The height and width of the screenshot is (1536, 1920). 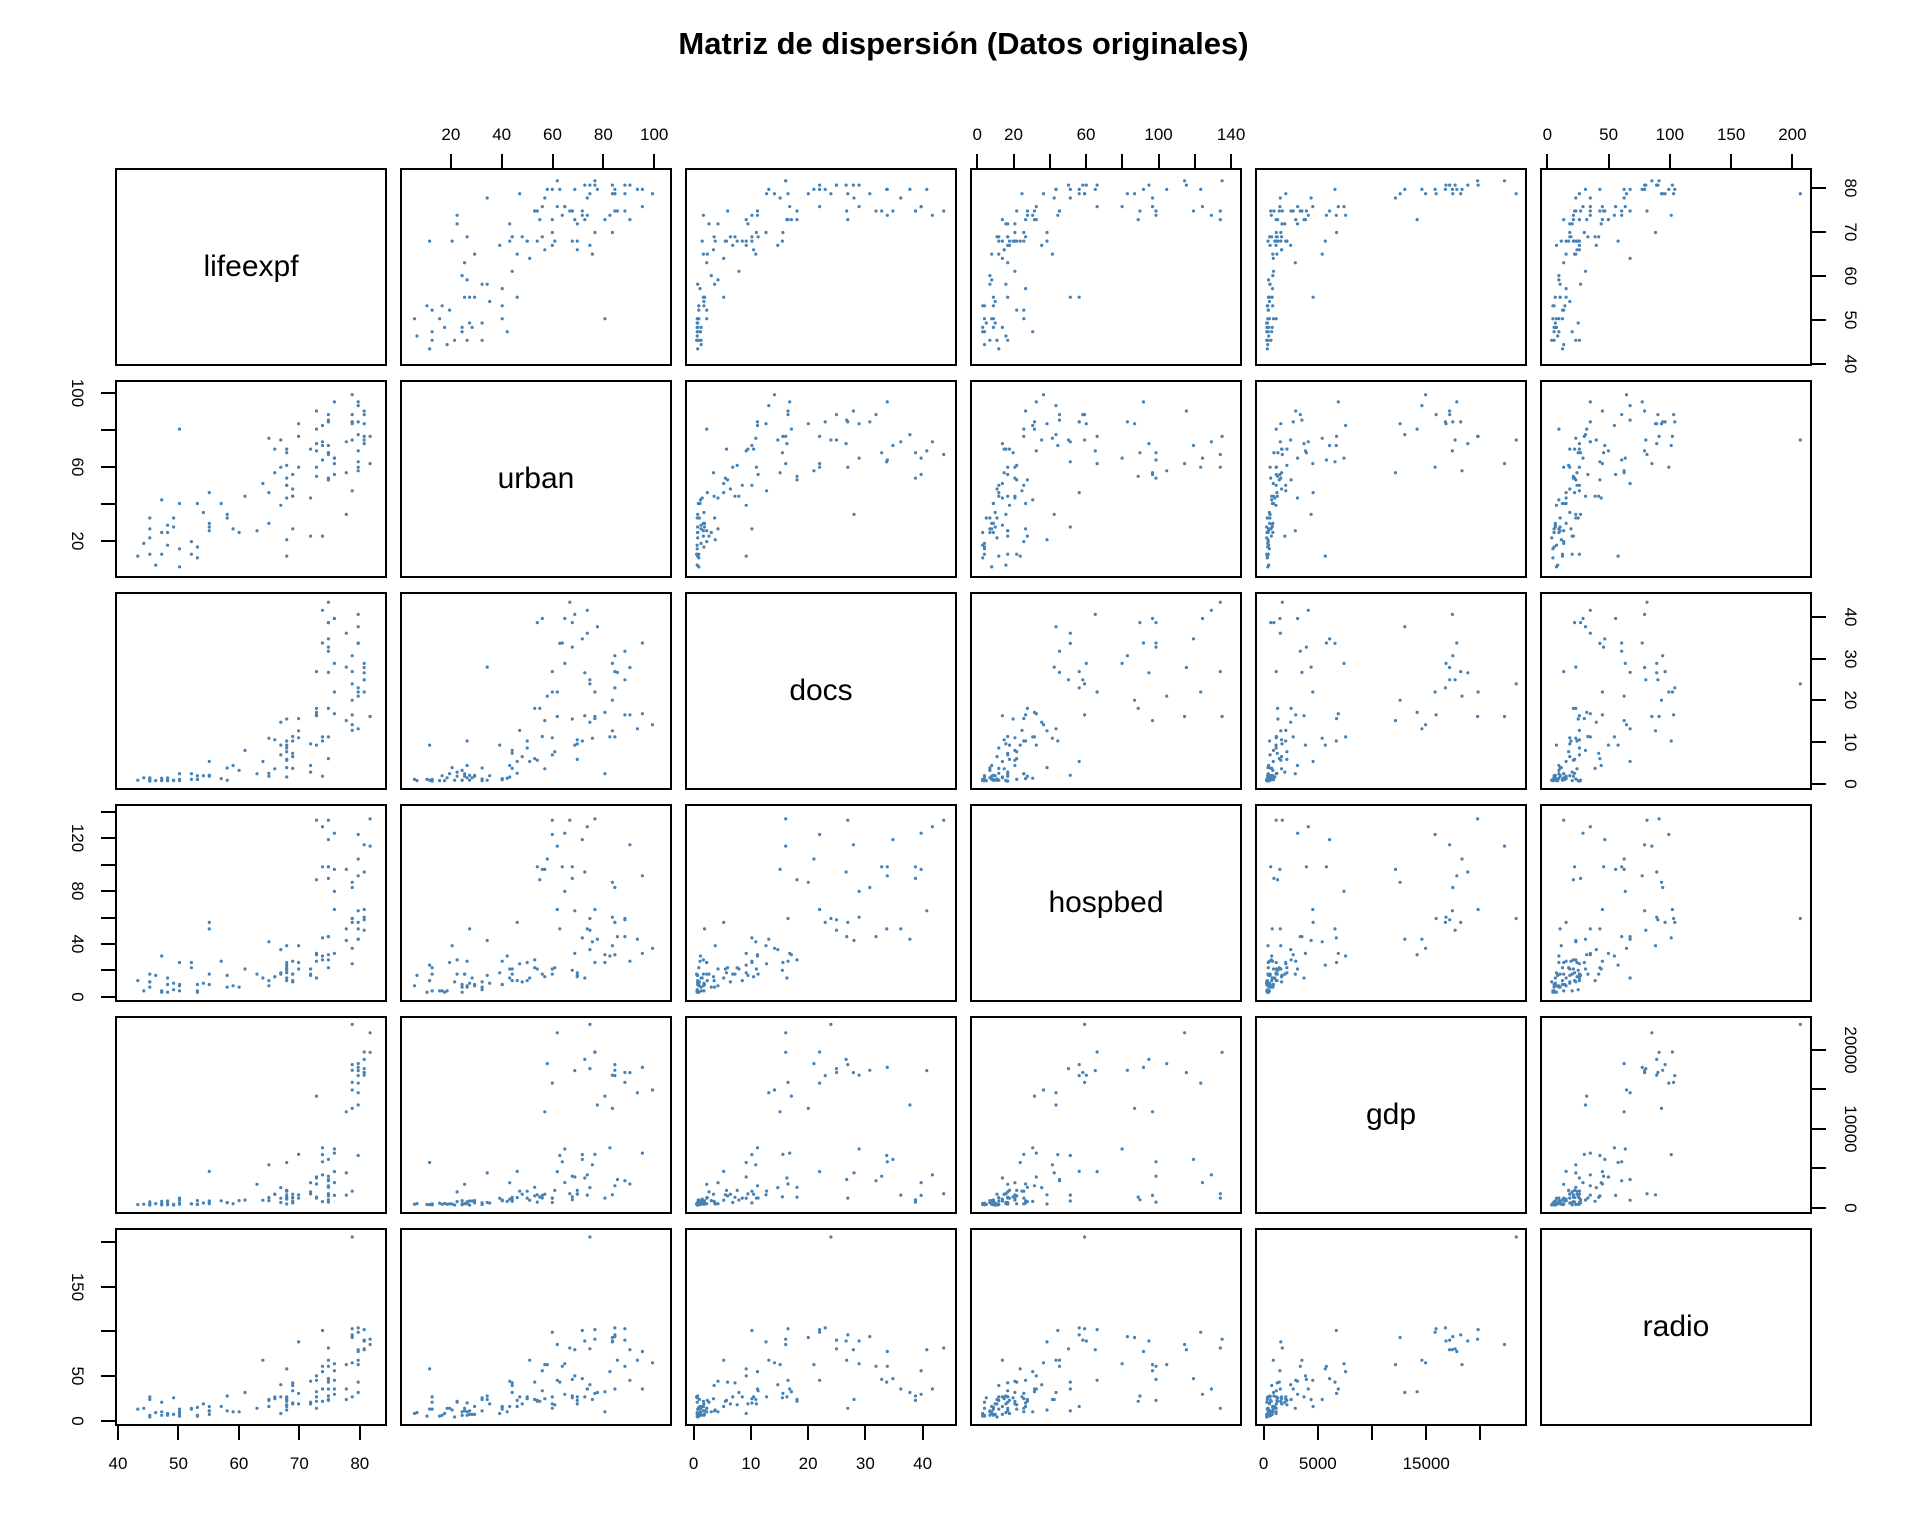 I want to click on axis-tick-label: 200, so click(x=1792, y=134).